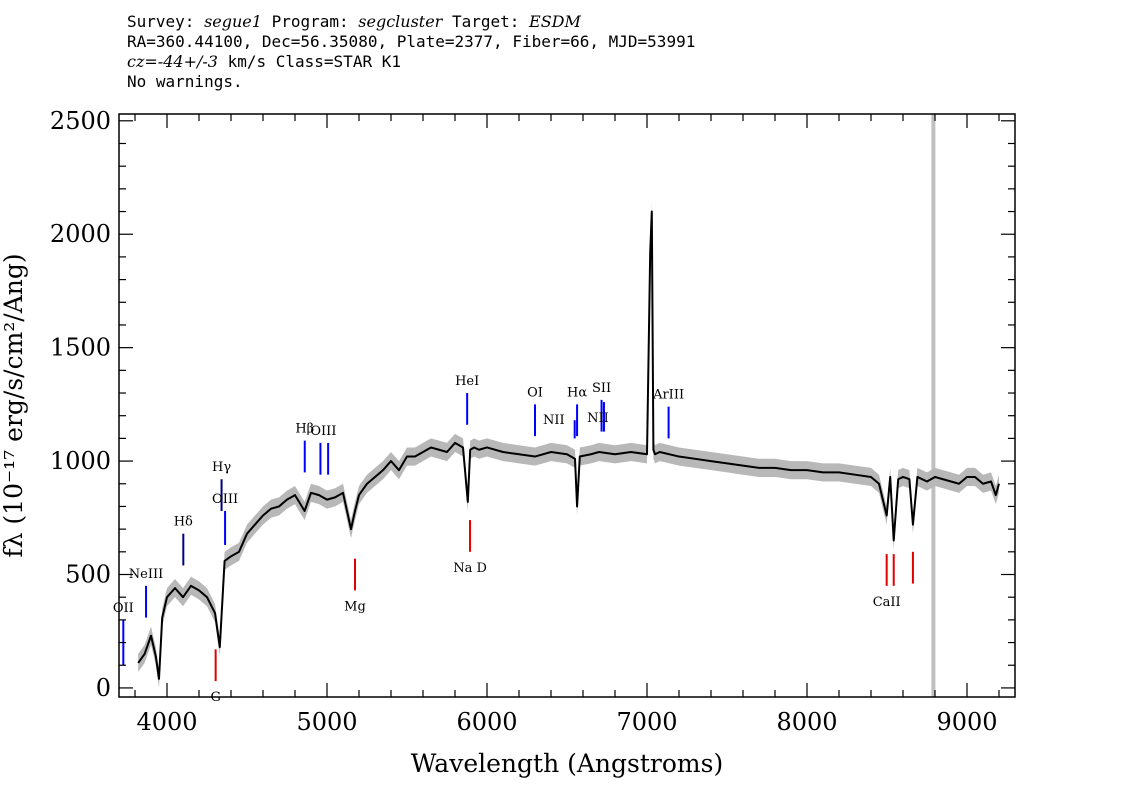 This screenshot has width=1134, height=810. Describe the element at coordinates (400, 21) in the screenshot. I see `program-value: segcluster` at that location.